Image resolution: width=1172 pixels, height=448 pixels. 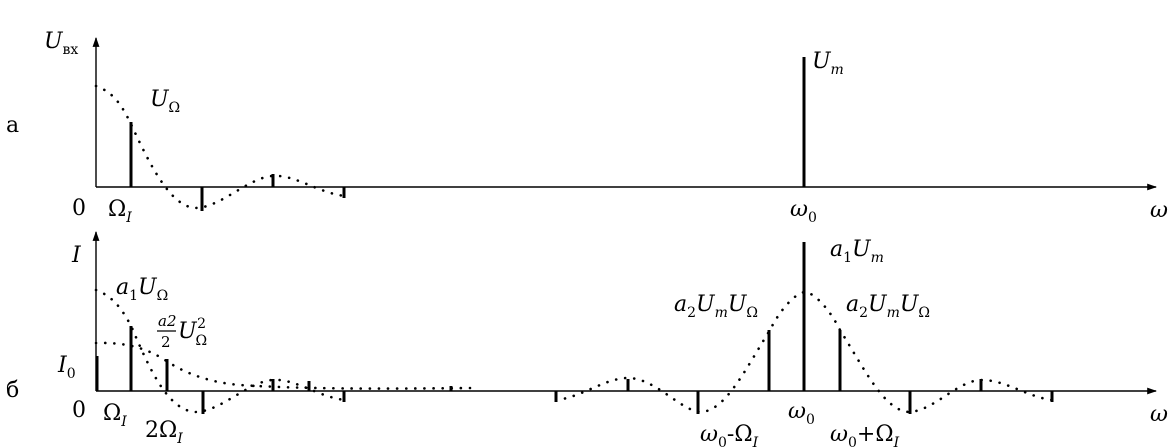 I want to click on panel-b-label-a1-u-m: a1Um, so click(x=857, y=251).